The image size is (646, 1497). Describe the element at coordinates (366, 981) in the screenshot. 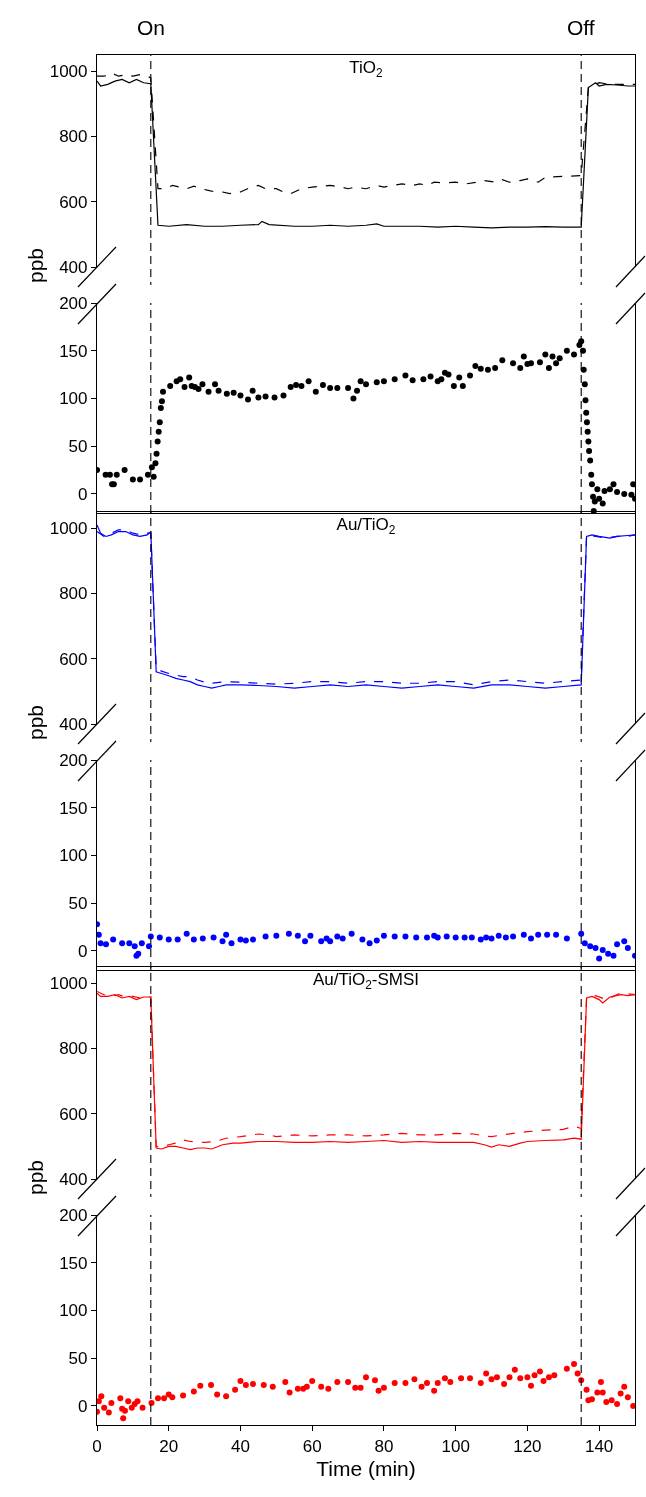

I see `chart-title: Au/TiO$_{2}$-SMSI` at that location.